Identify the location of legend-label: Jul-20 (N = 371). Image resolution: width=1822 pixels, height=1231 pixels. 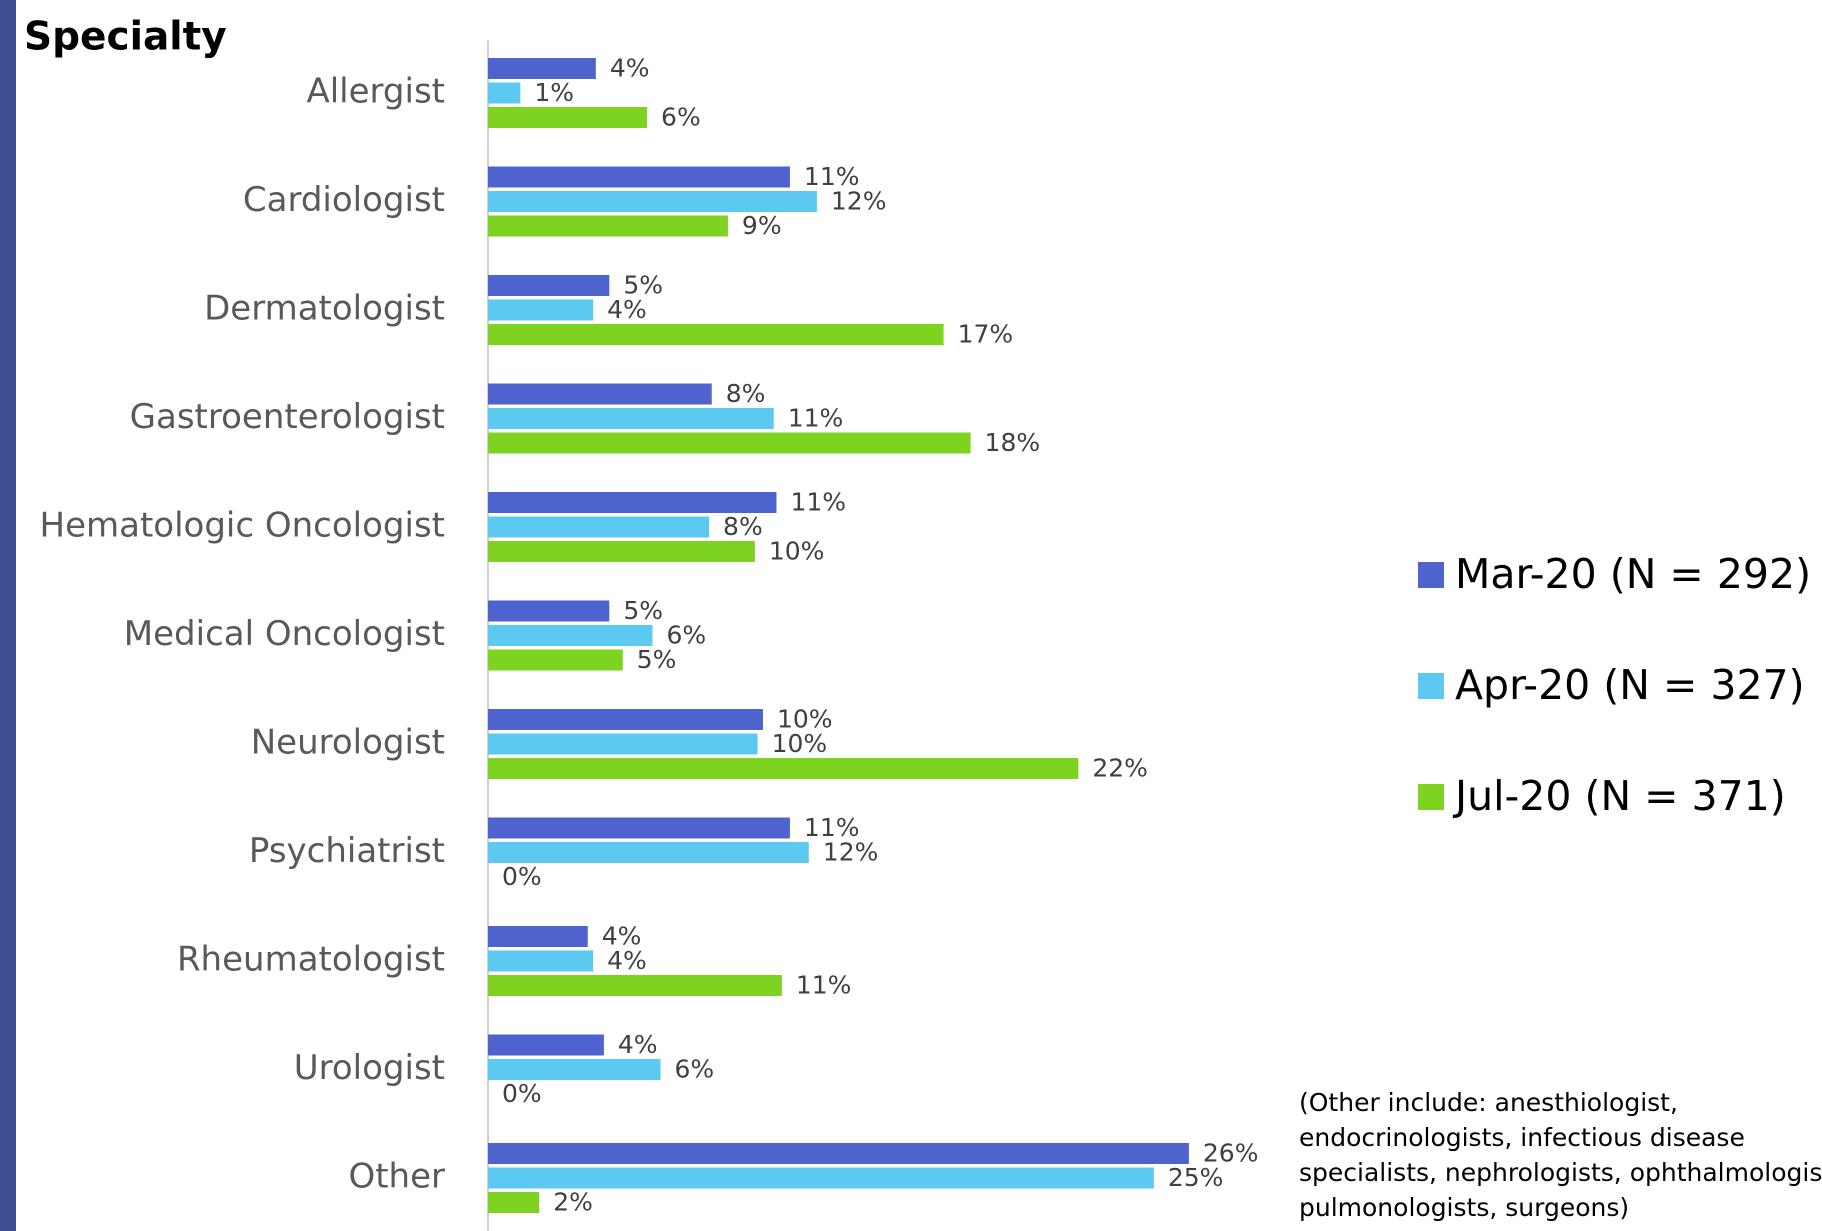
(1619, 796).